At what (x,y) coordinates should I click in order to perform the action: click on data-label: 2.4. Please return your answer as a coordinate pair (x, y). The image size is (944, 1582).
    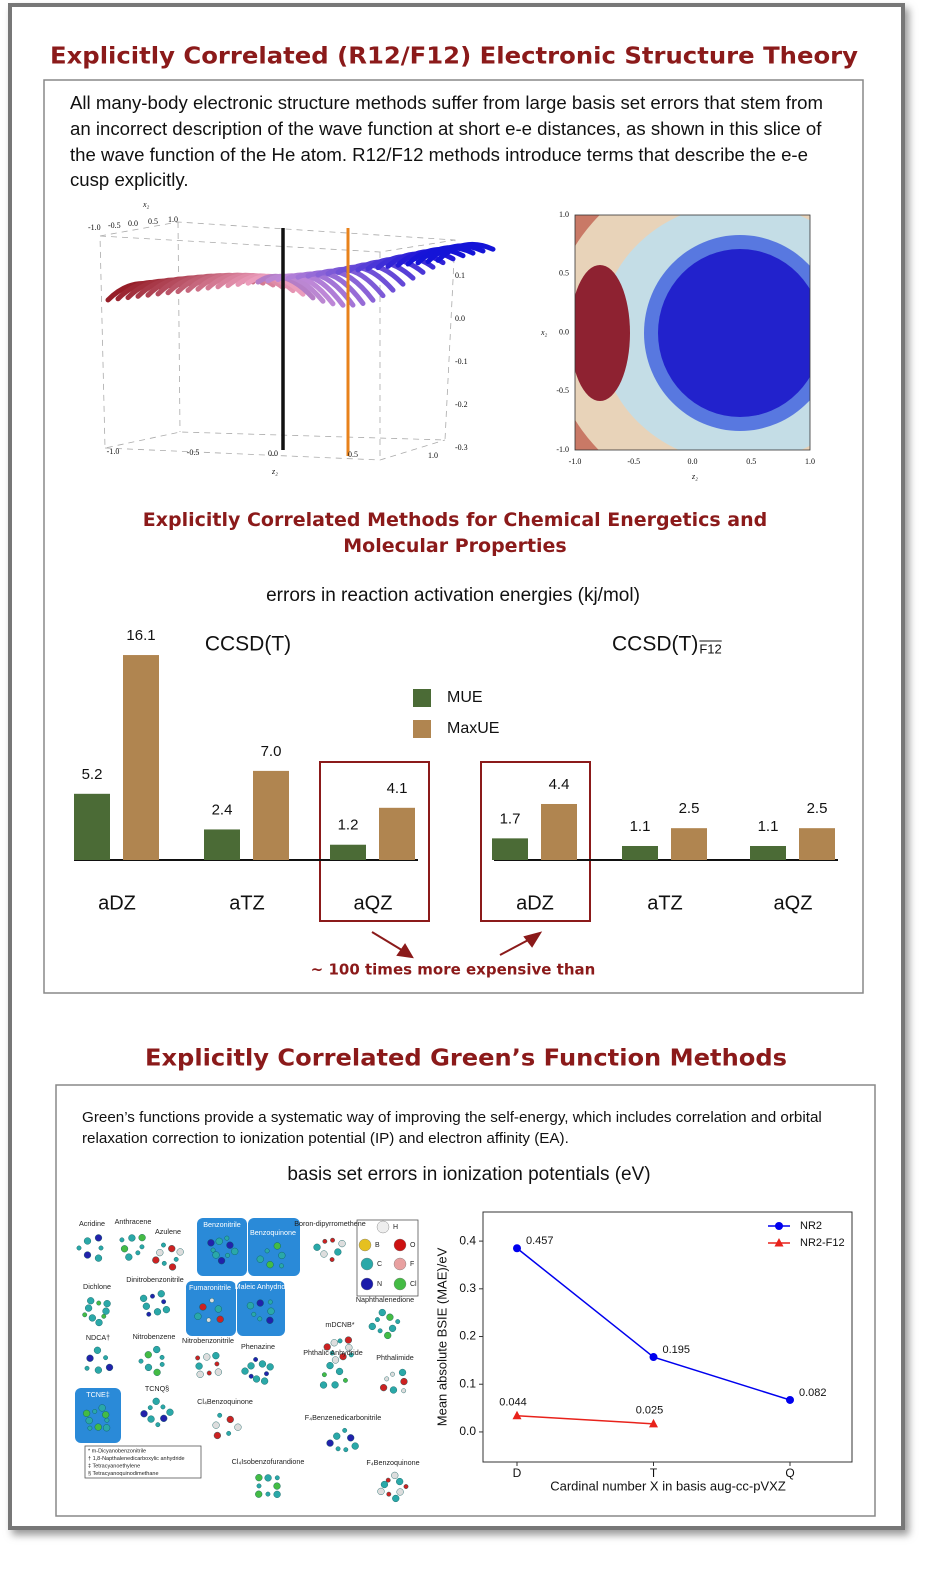
    Looking at the image, I should click on (222, 809).